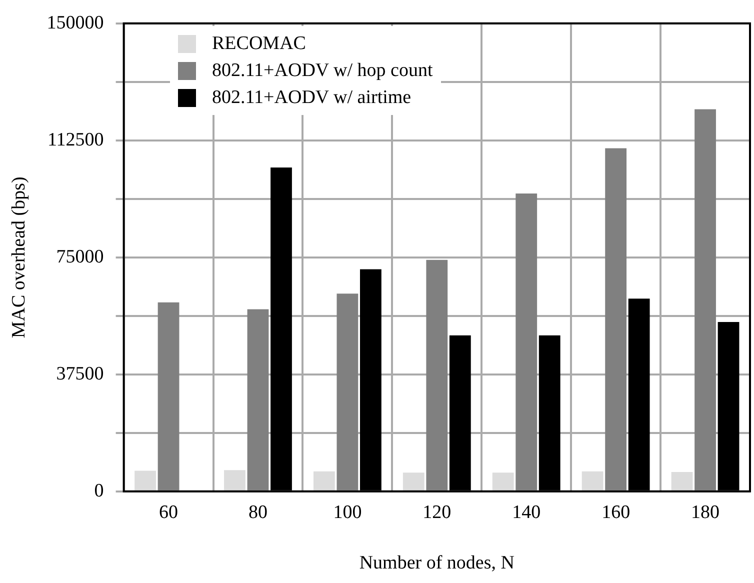 Image resolution: width=754 pixels, height=583 pixels. Describe the element at coordinates (99, 491) in the screenshot. I see `y-tick-label: 0` at that location.